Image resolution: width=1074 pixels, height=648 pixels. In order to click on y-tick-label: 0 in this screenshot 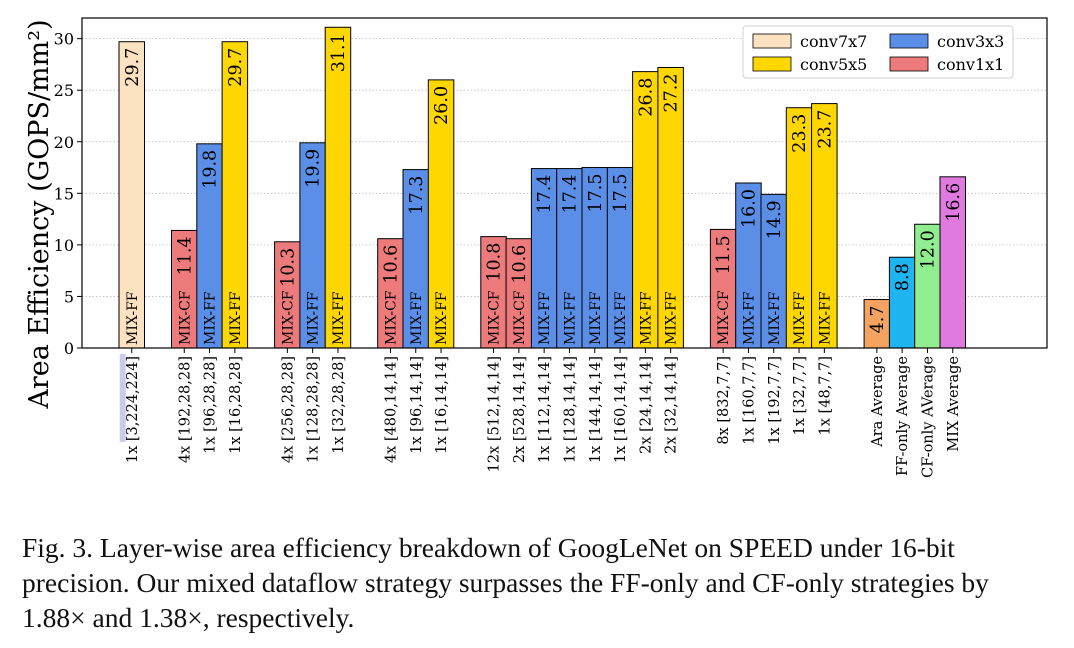, I will do `click(69, 348)`.